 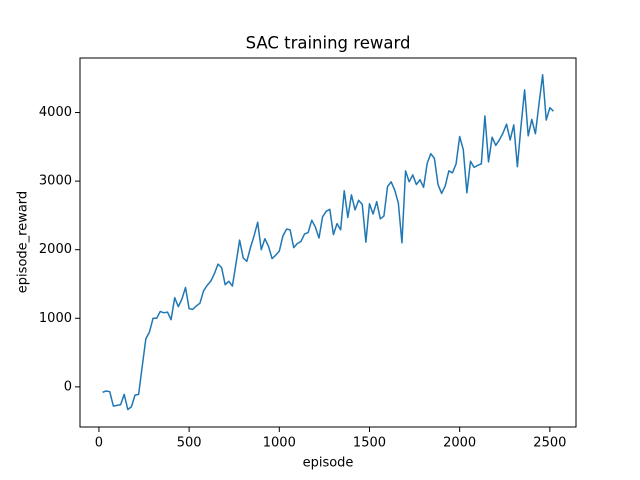 What do you see at coordinates (55, 181) in the screenshot?
I see `y-tick-label: 3000` at bounding box center [55, 181].